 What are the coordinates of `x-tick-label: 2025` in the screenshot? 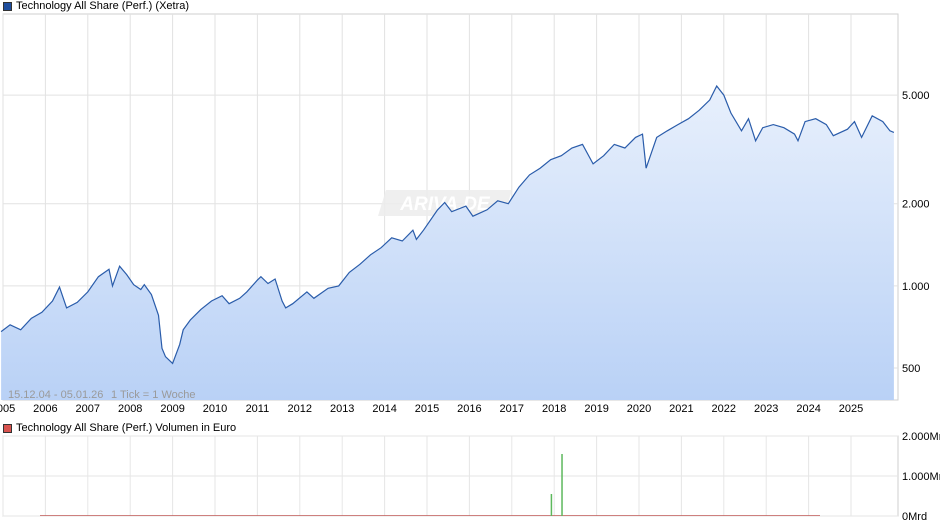 It's located at (851, 409).